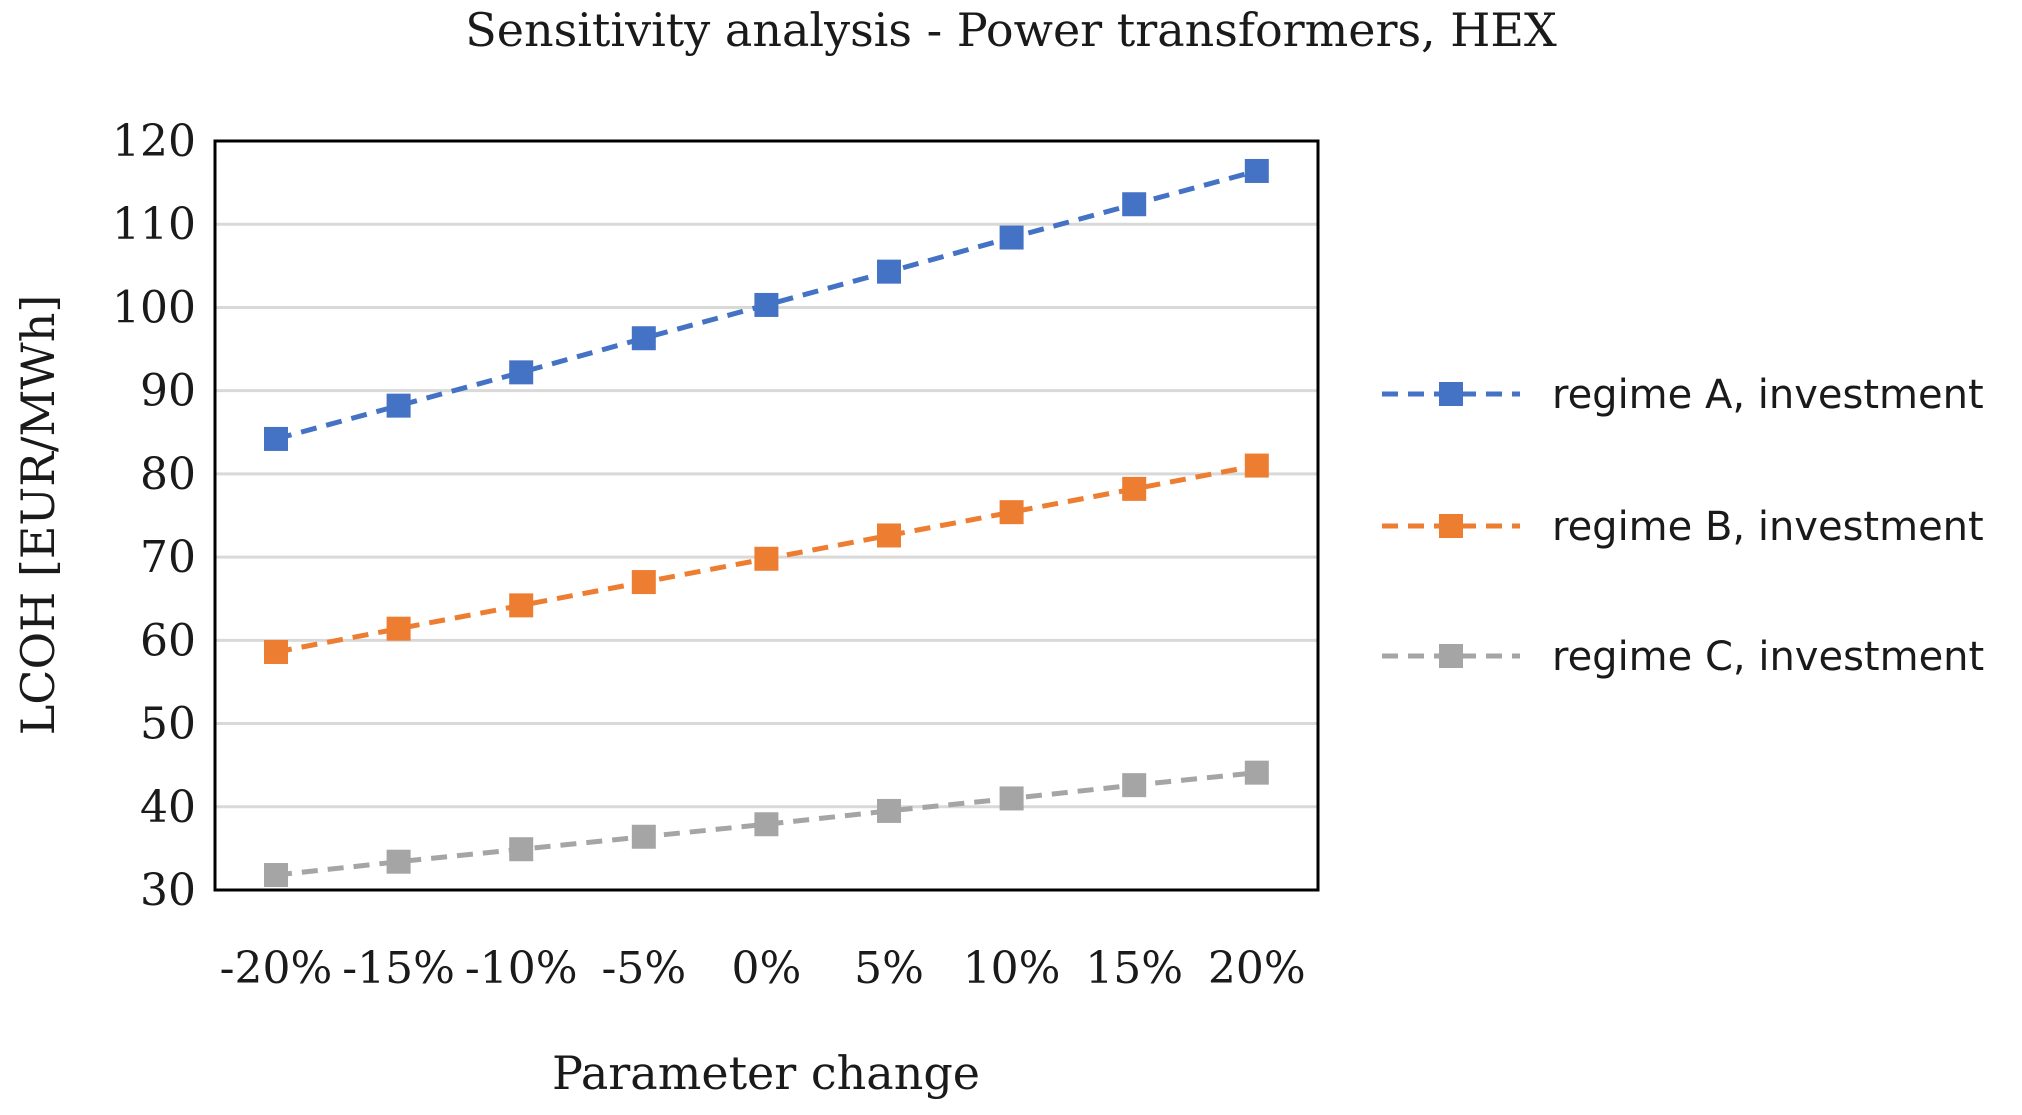  What do you see at coordinates (38, 515) in the screenshot?
I see `y-axis-title: LCOH [EUR/MWh]` at bounding box center [38, 515].